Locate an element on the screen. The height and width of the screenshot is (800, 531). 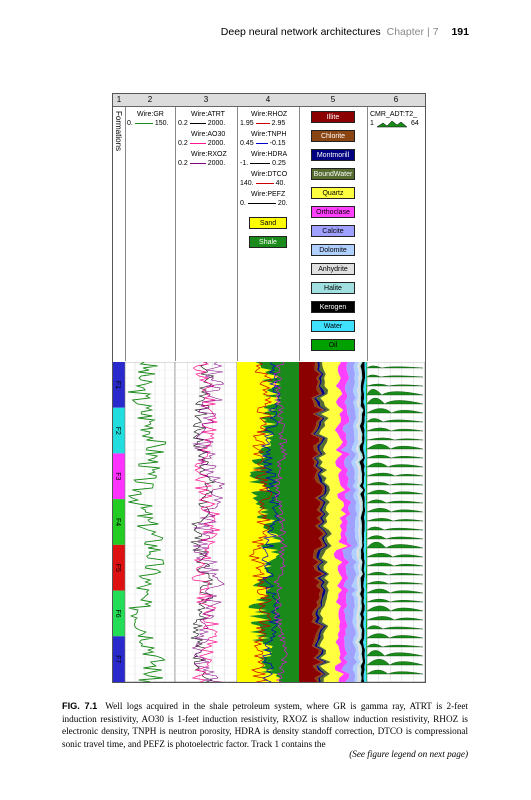
track-number-1: 1 is located at coordinates (119, 99).